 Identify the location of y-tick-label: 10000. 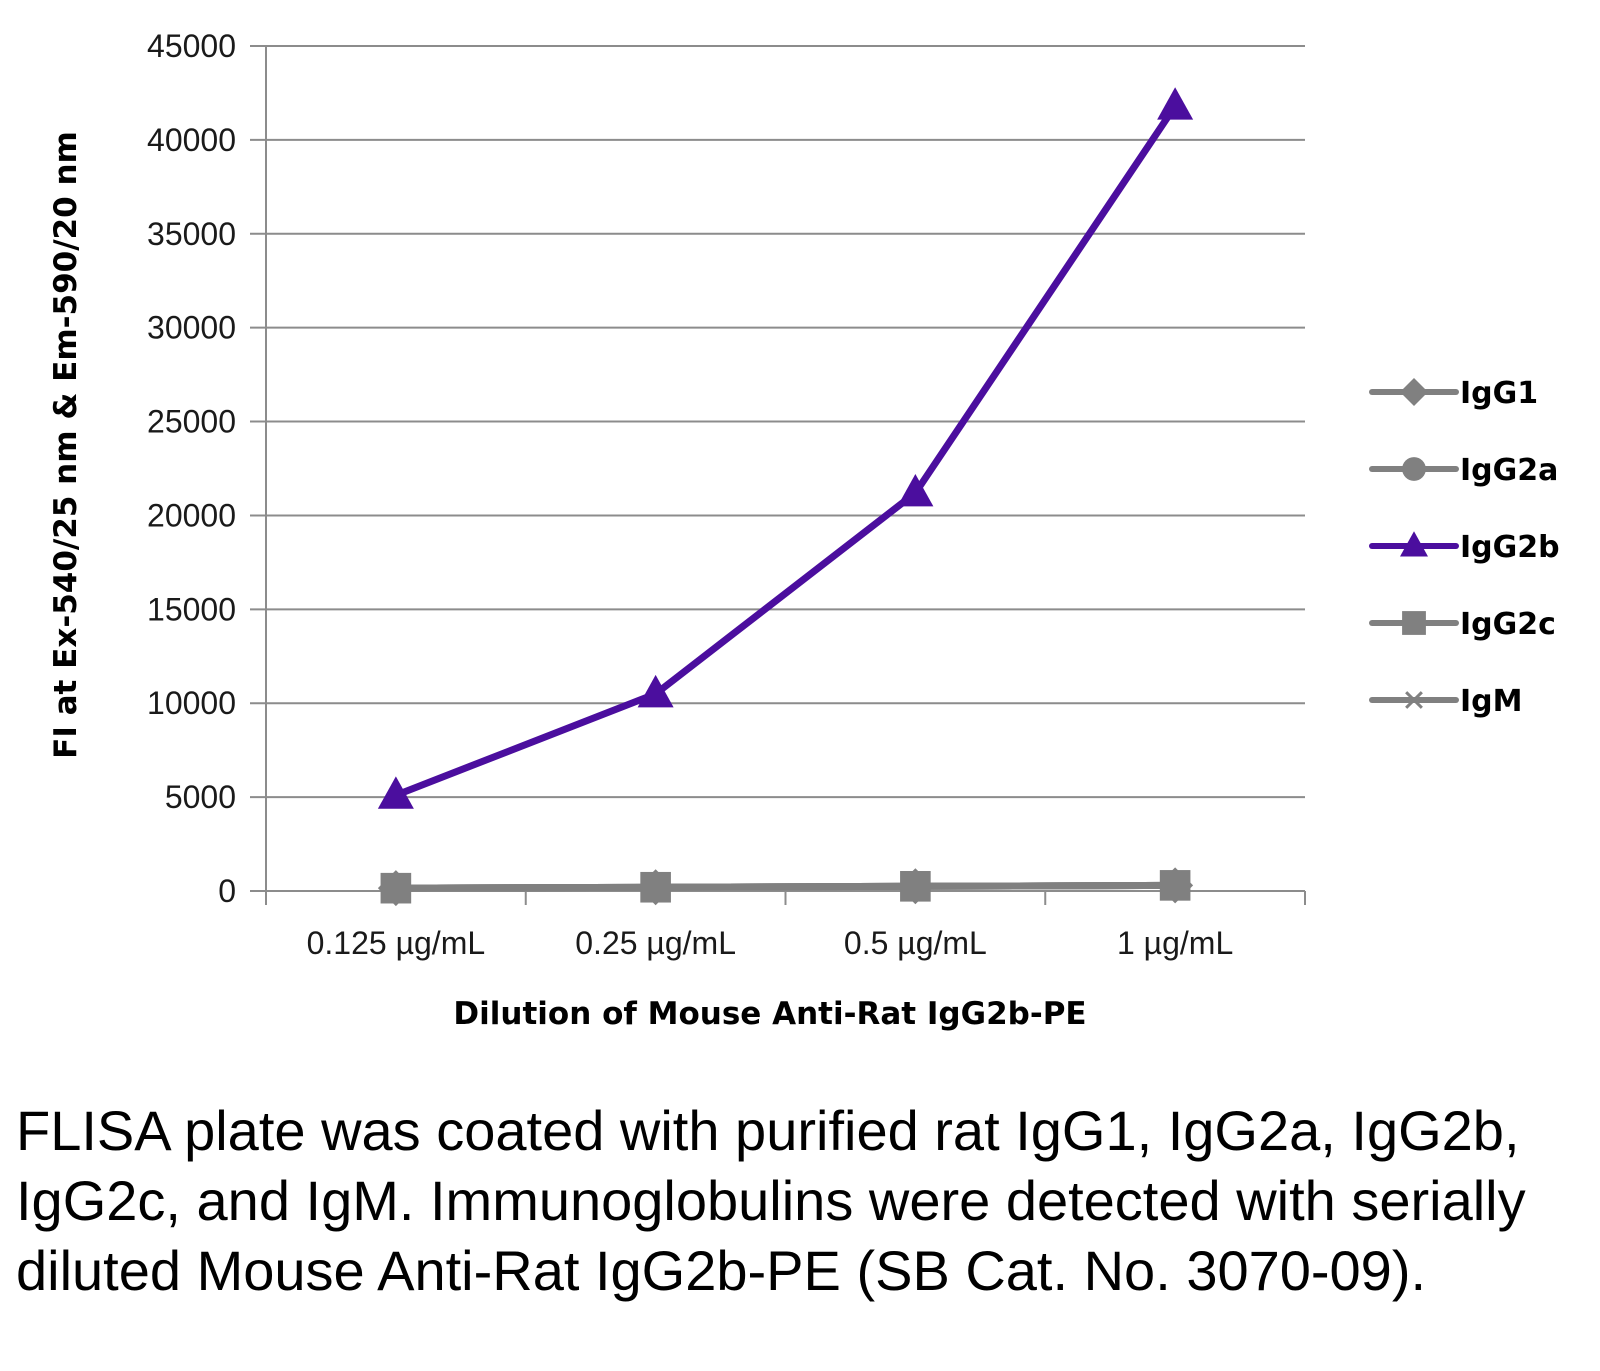
(191, 703).